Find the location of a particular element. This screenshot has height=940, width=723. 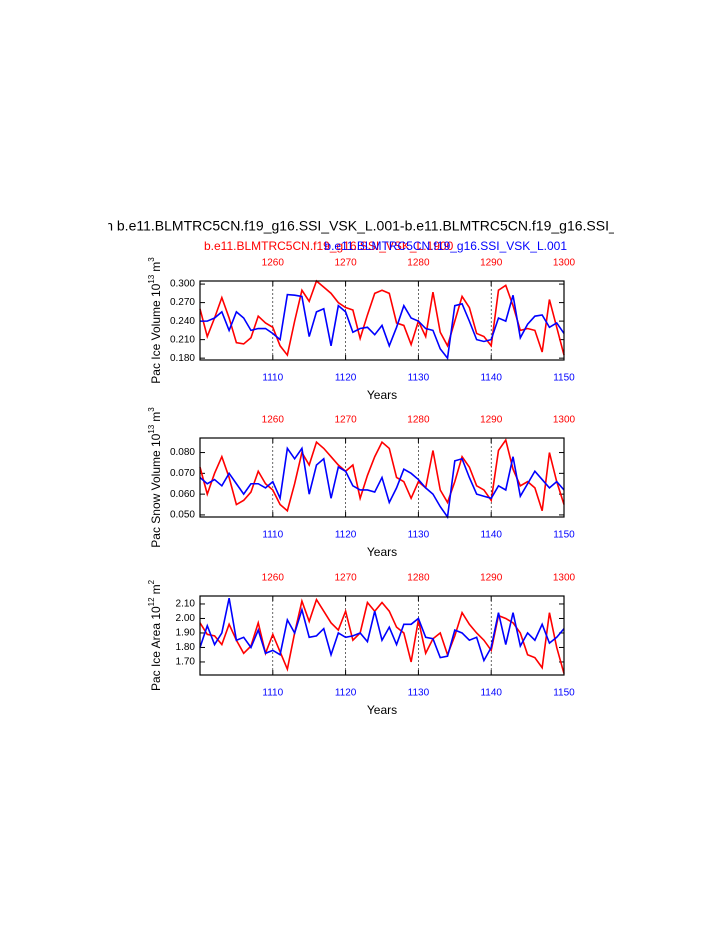

y-tick-label: 1.80 is located at coordinates (186, 647).